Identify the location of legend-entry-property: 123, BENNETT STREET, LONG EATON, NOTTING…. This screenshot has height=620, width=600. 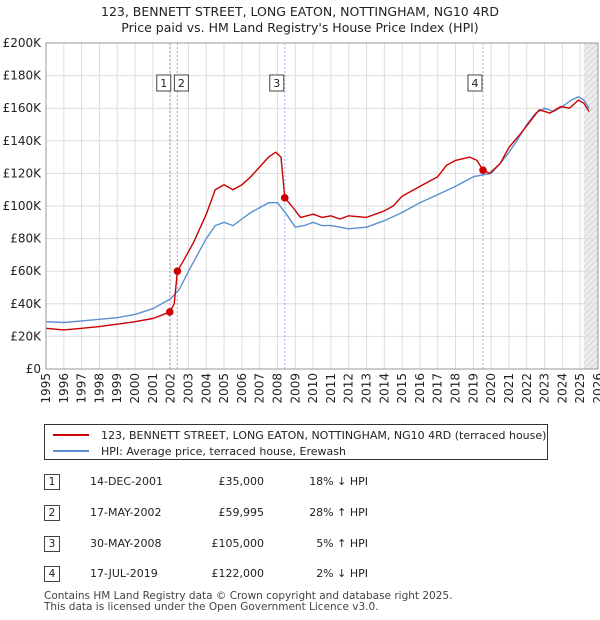
(299, 435).